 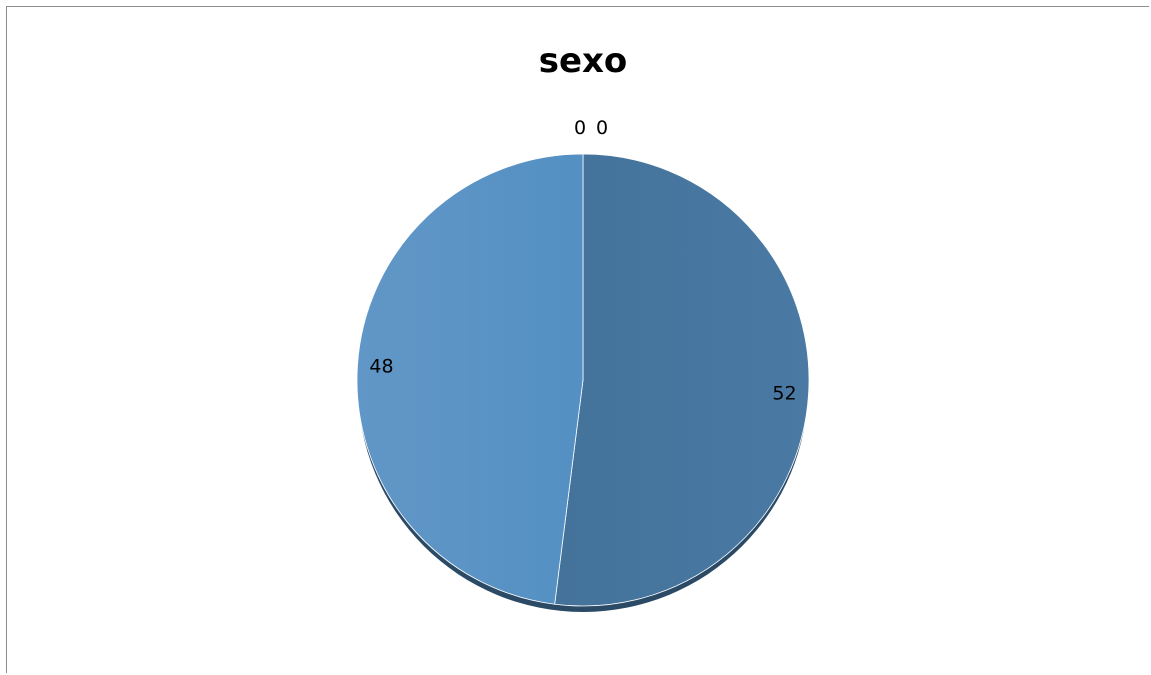 What do you see at coordinates (381, 367) in the screenshot?
I see `pie-data-label: 48` at bounding box center [381, 367].